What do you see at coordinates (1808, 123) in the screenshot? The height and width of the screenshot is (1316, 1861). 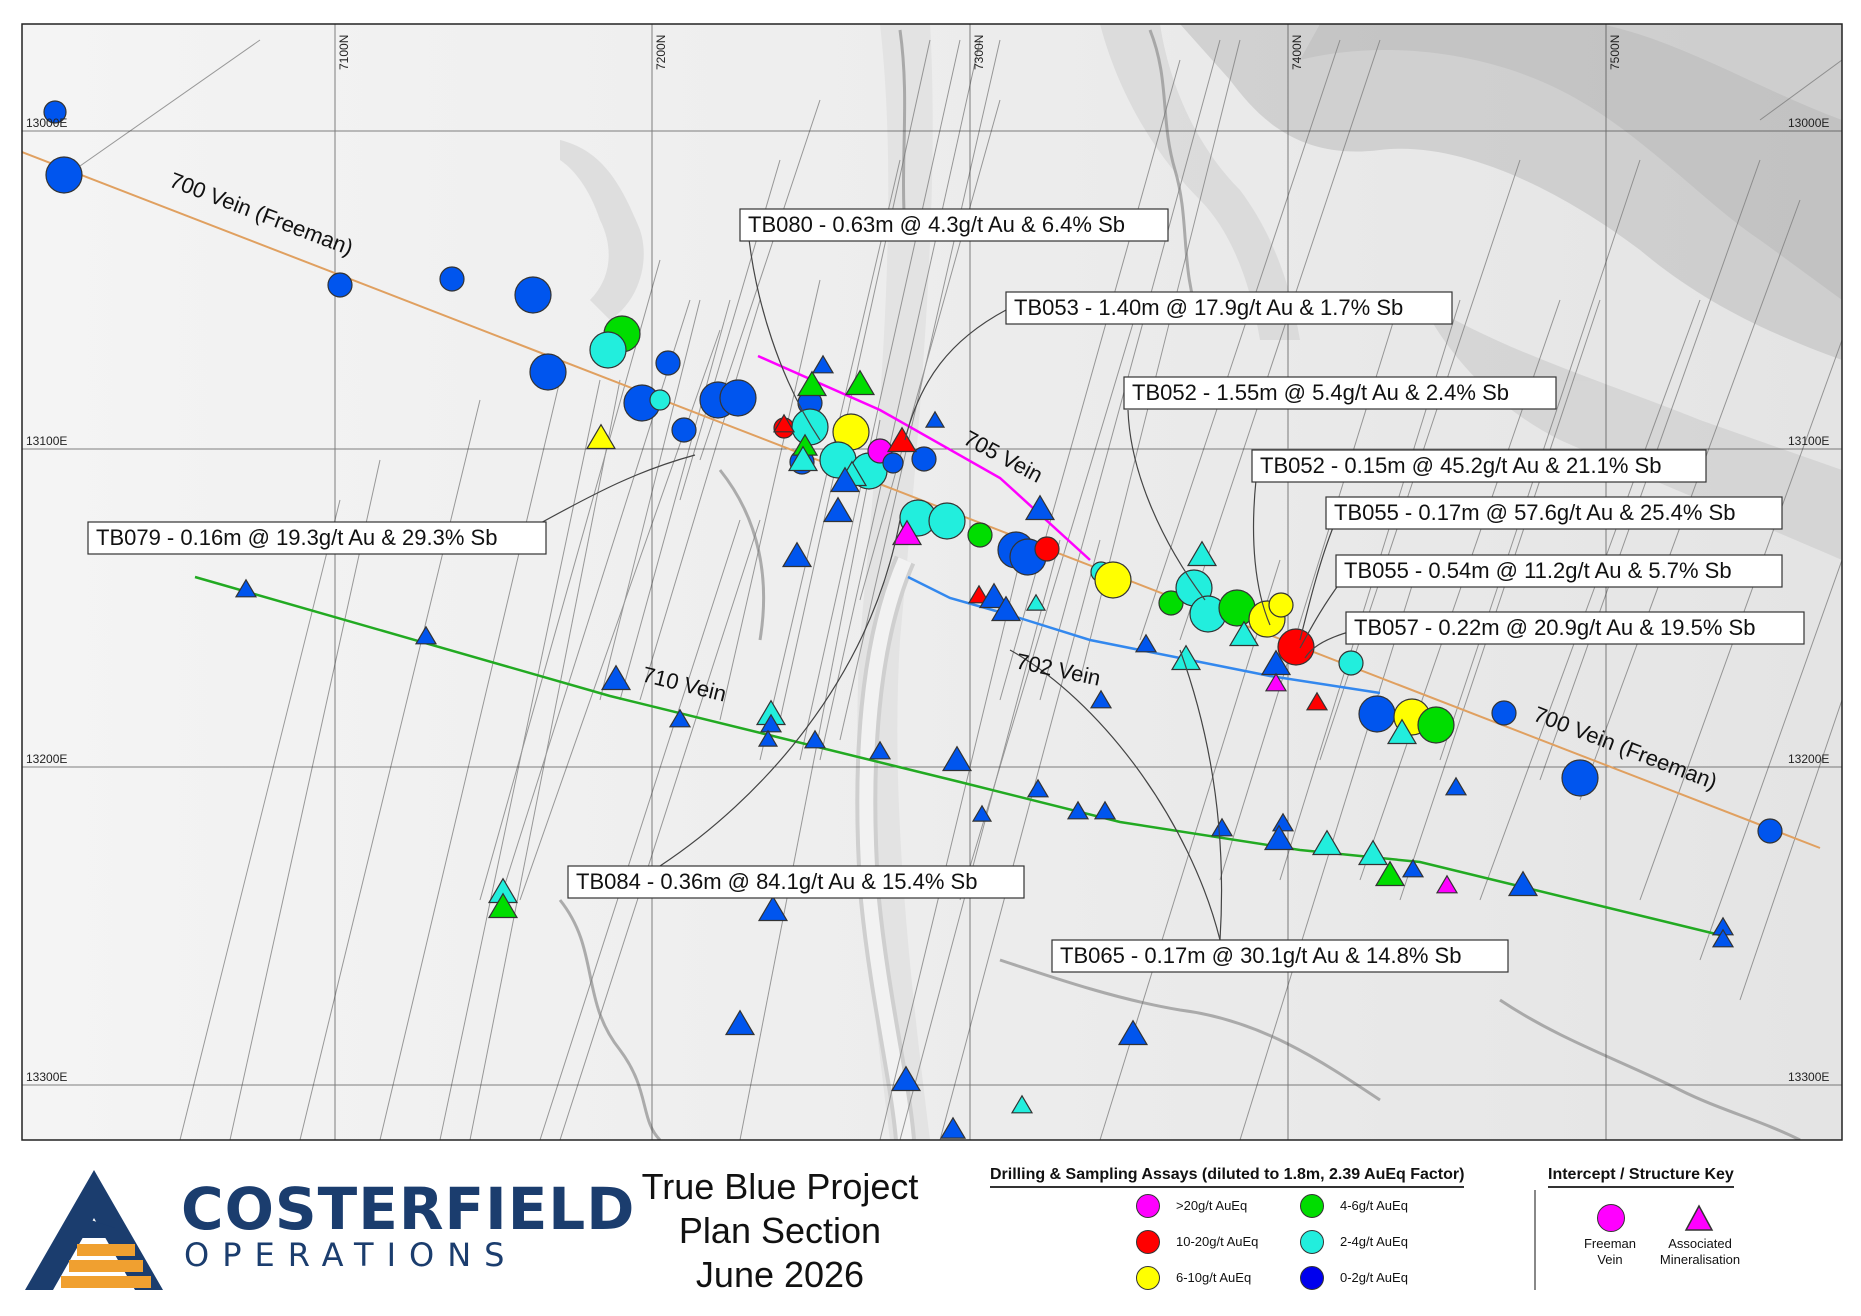 I see `grid-label-east-right: 13000E` at bounding box center [1808, 123].